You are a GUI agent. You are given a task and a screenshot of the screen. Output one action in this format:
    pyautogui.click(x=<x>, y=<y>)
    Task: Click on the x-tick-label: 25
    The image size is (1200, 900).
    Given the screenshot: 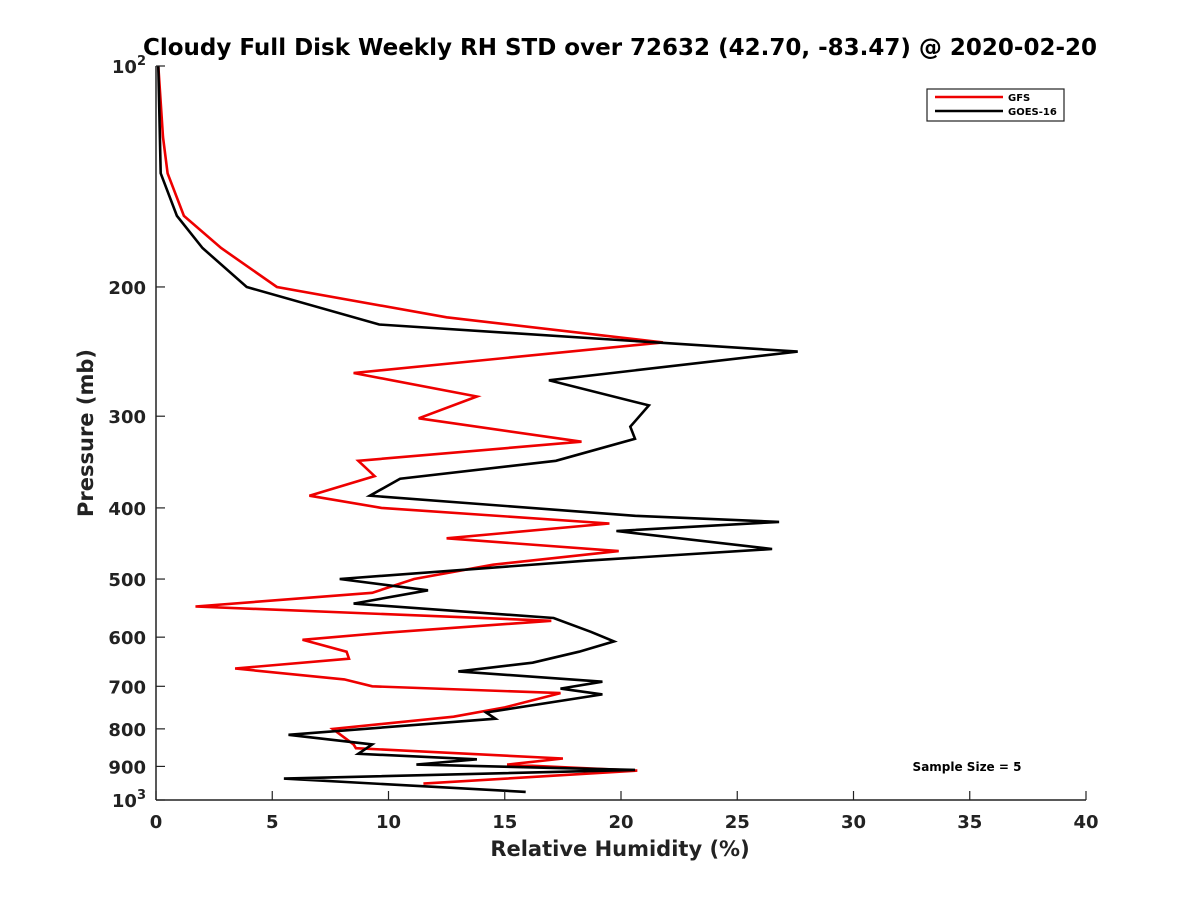 What is the action you would take?
    pyautogui.click(x=737, y=822)
    